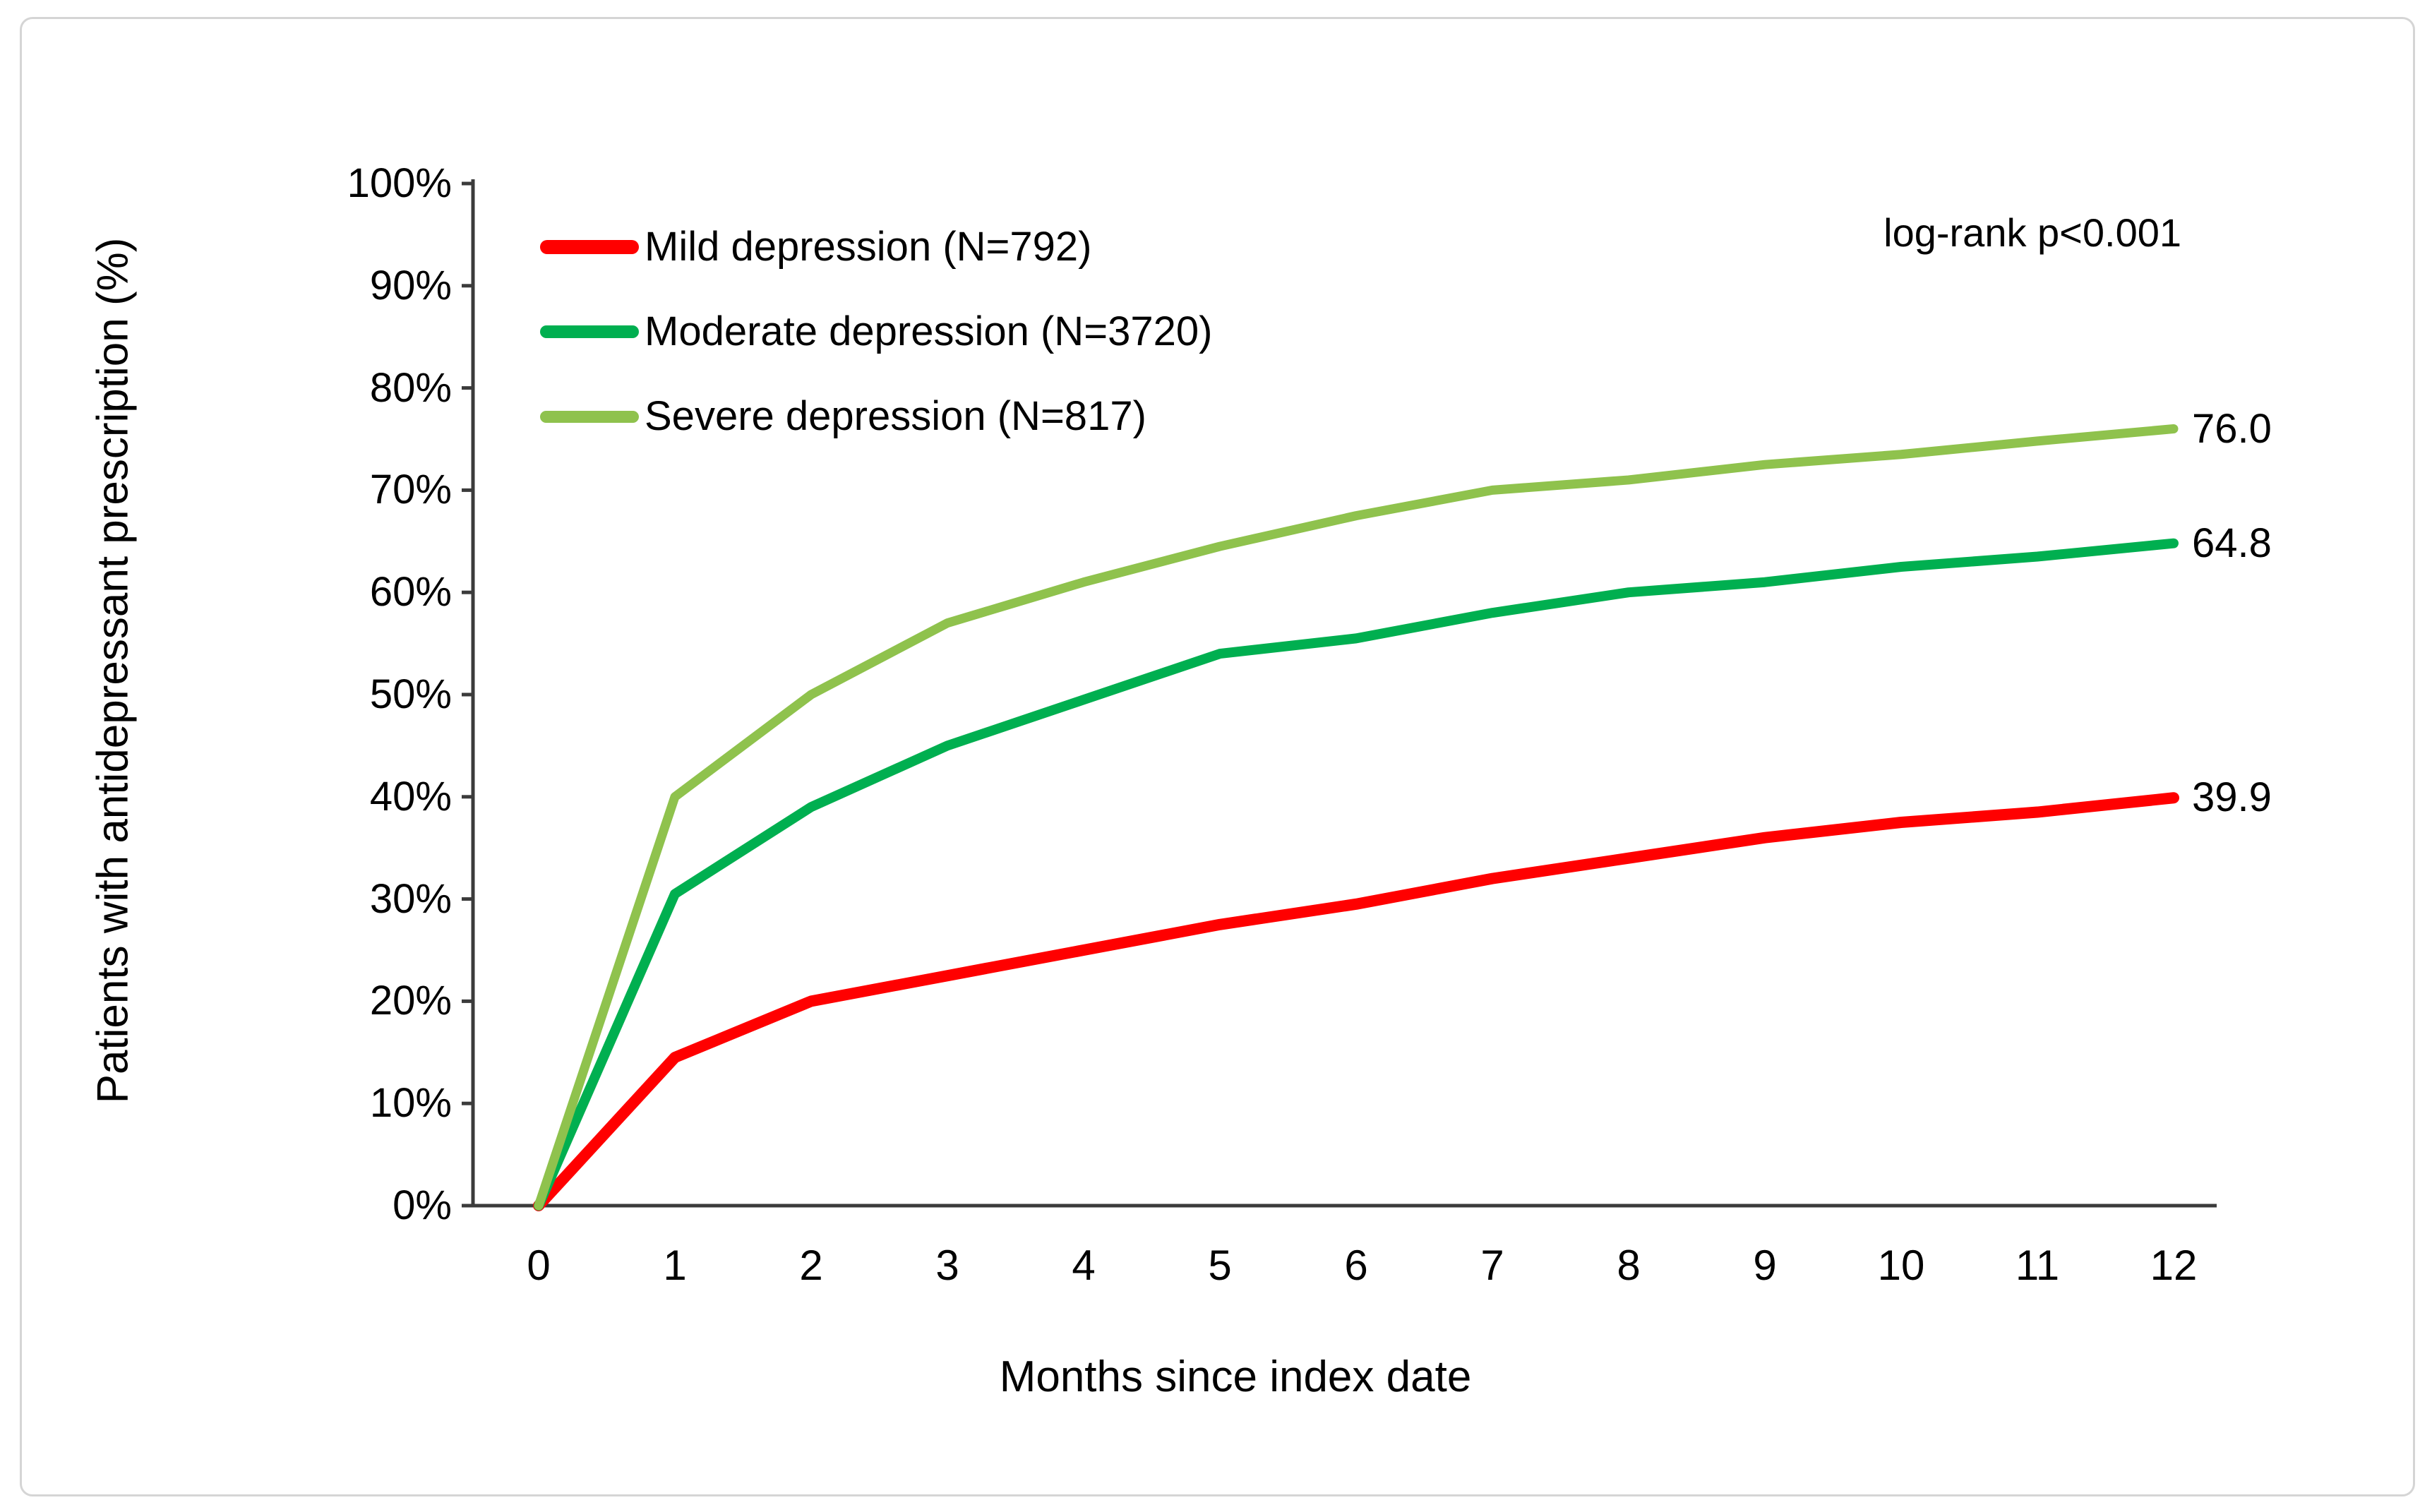  I want to click on end-label-severe: 76.0, so click(2232, 429).